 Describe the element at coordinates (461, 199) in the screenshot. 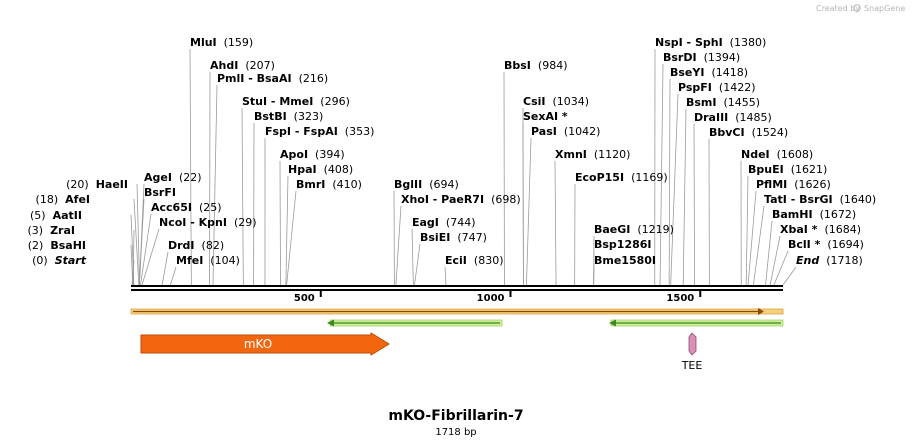

I see `site-label-right-16: XhoI - PaeR7I (698)` at that location.